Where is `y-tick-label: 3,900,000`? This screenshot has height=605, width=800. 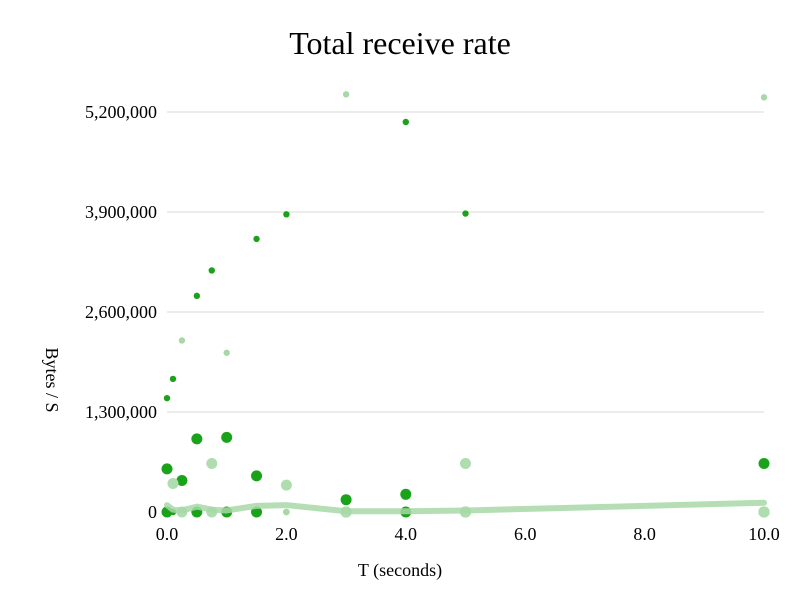
y-tick-label: 3,900,000 is located at coordinates (121, 212).